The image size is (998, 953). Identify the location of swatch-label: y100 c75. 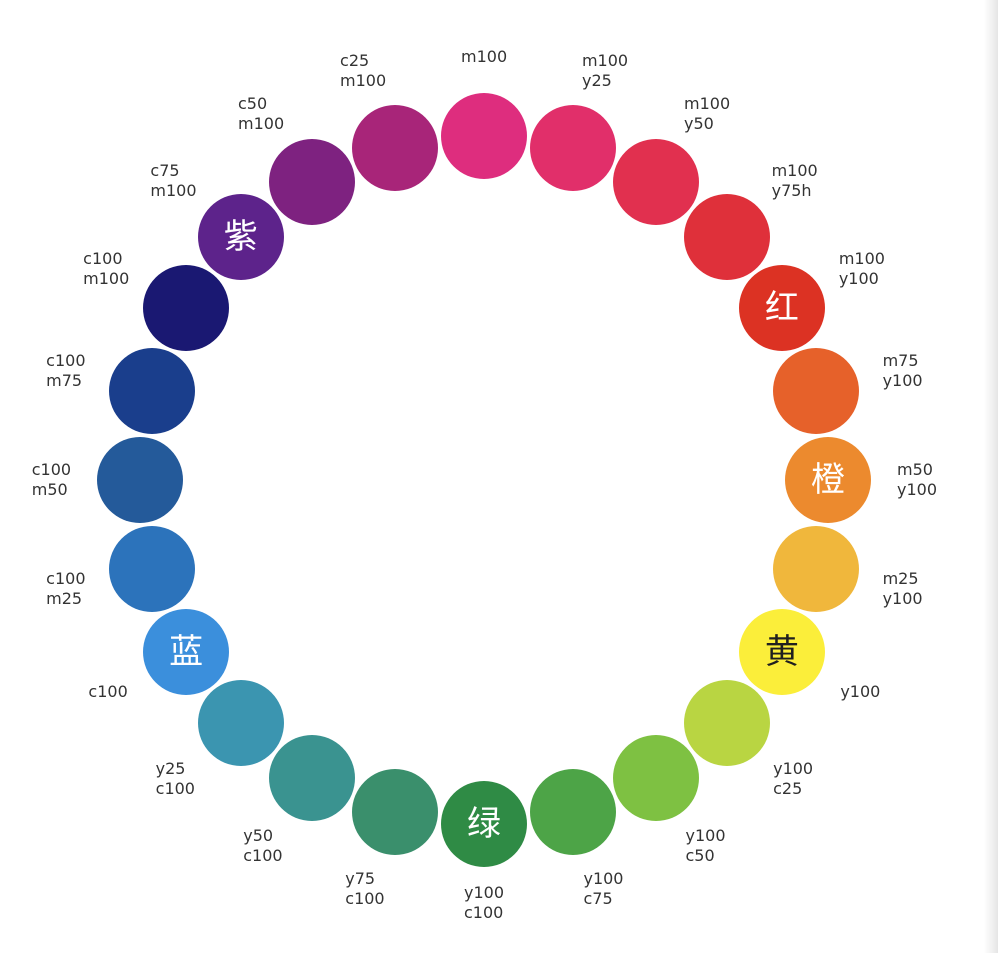
(603, 889).